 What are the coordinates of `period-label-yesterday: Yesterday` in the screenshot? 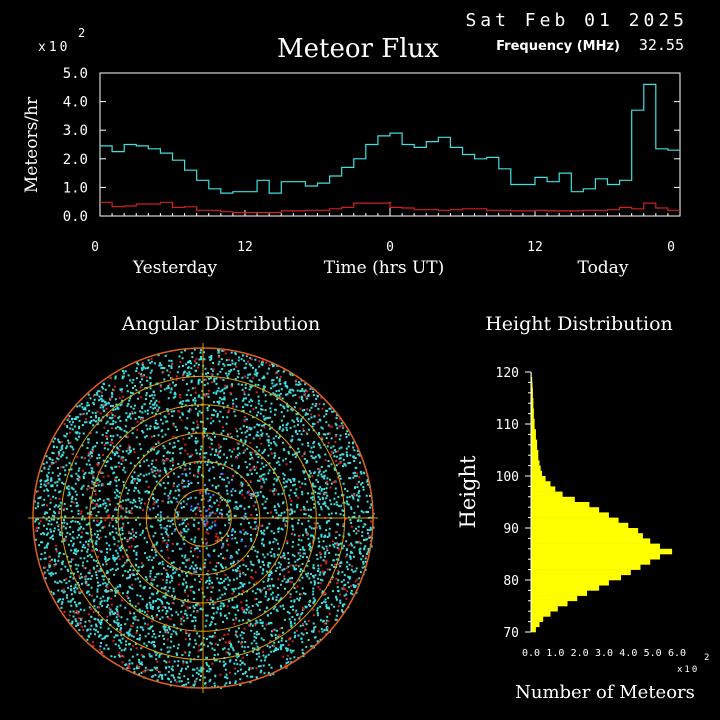 It's located at (175, 268).